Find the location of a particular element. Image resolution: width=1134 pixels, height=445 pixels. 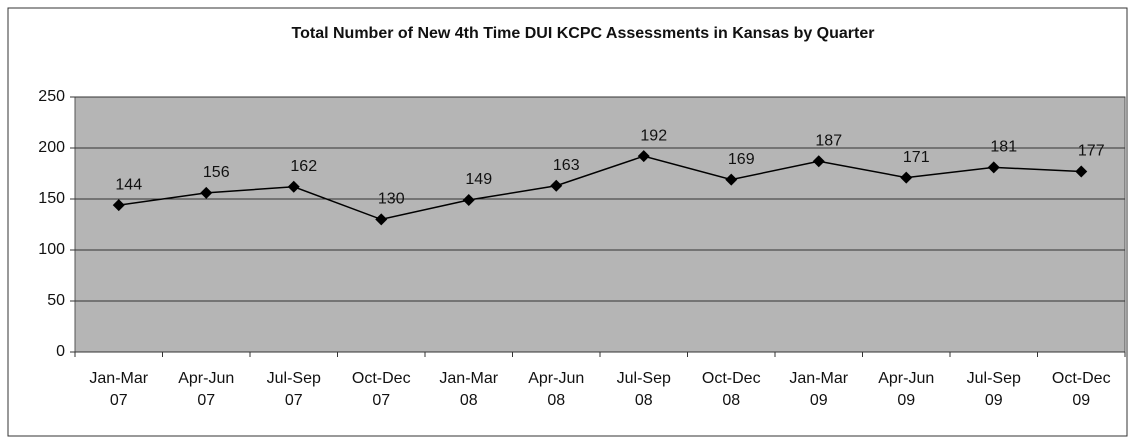

data-label: 177 is located at coordinates (1091, 151).